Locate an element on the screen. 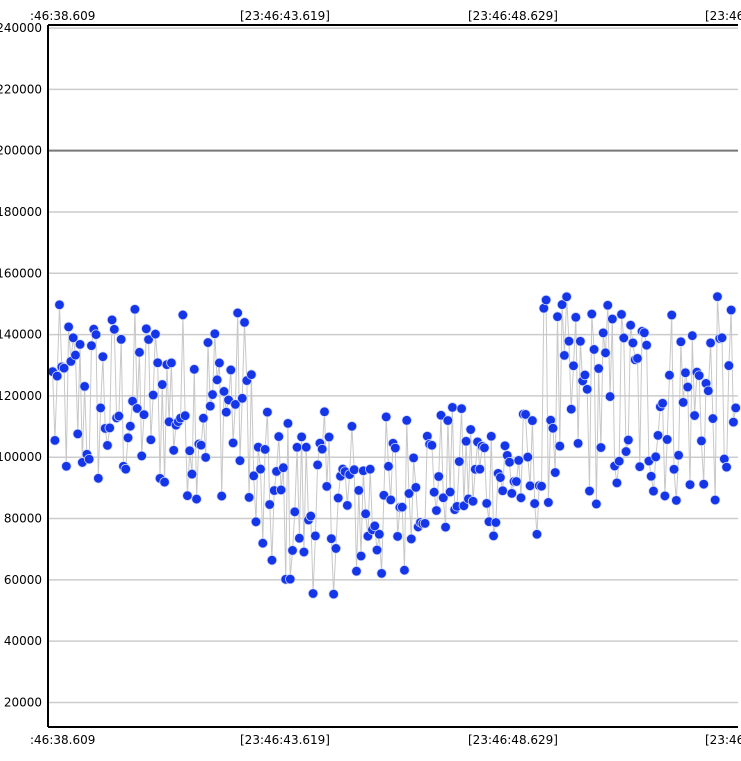  y-tick-label: 60000 is located at coordinates (23, 580).